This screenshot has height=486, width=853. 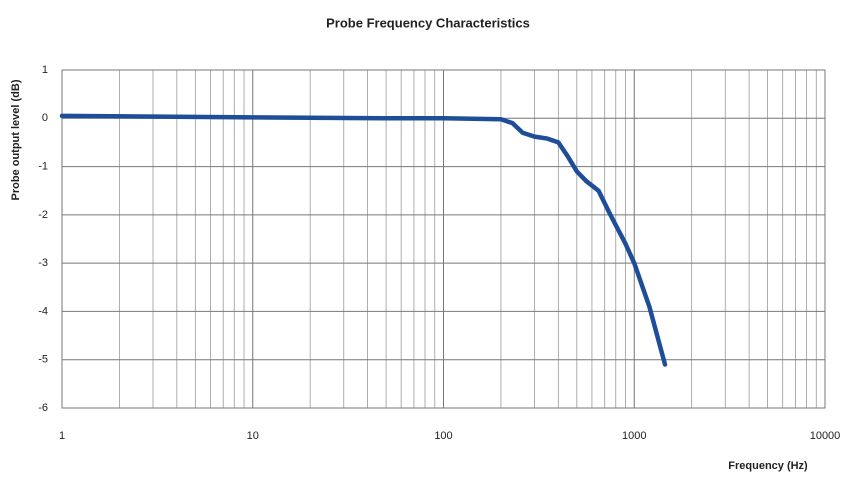 What do you see at coordinates (428, 22) in the screenshot?
I see `chart-title: Probe Frequency Characteristics` at bounding box center [428, 22].